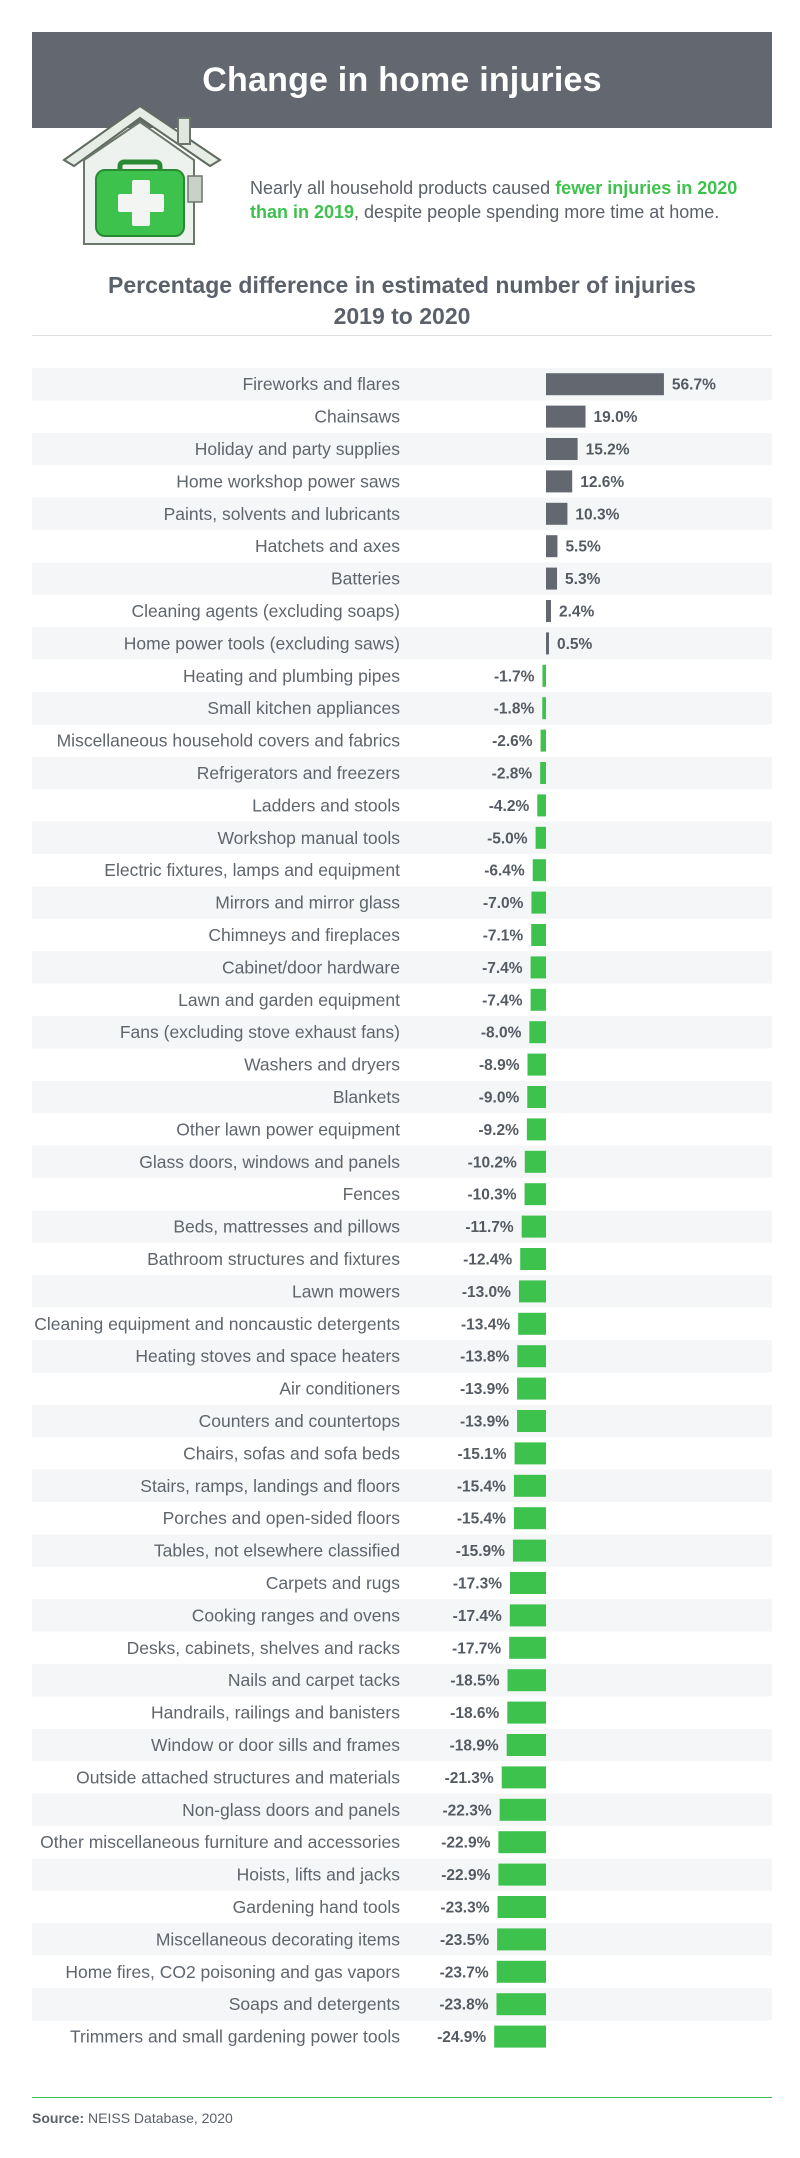 This screenshot has width=800, height=2158. What do you see at coordinates (232, 1972) in the screenshot?
I see `category-label: Home fires, CO2 poisoning and gas vapors` at bounding box center [232, 1972].